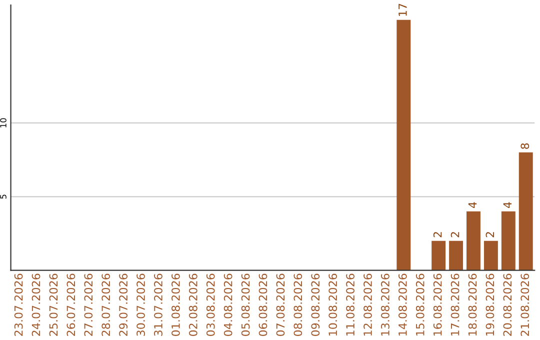  Describe the element at coordinates (193, 305) in the screenshot. I see `x-tick-label: 02.08.2026` at that location.